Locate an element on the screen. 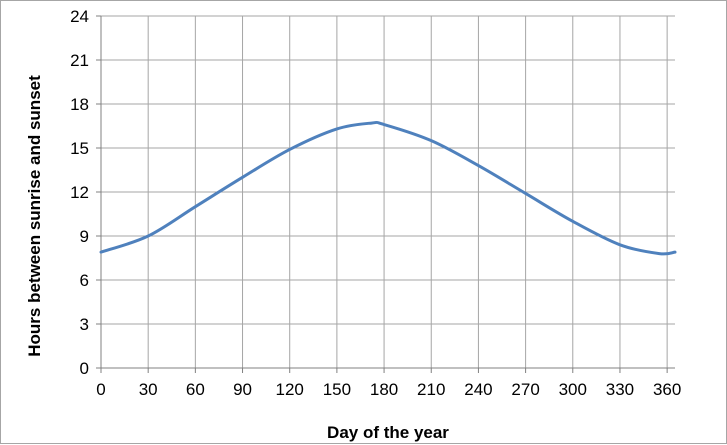 This screenshot has width=727, height=445. y-tick-label: 18 is located at coordinates (79, 104).